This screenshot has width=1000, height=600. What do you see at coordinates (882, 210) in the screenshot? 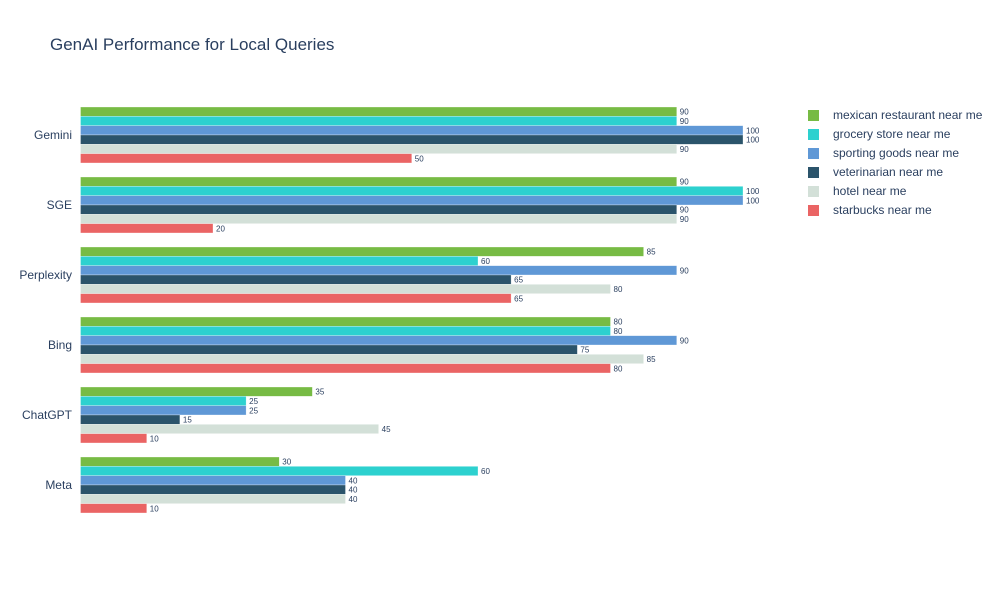
I see `legend-item-label: starbucks near me` at bounding box center [882, 210].